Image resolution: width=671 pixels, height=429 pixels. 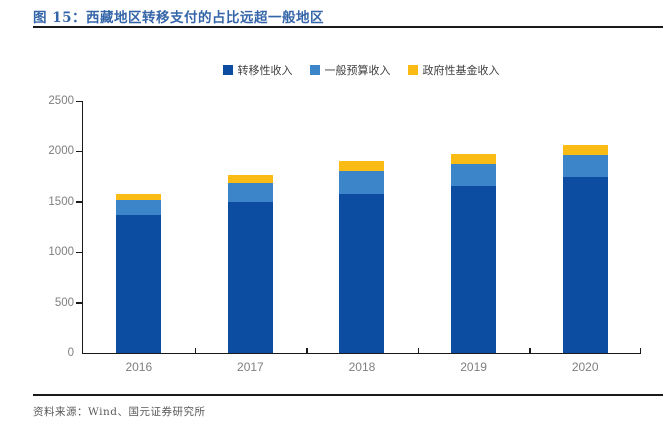 What do you see at coordinates (64, 302) in the screenshot?
I see `y-axis-label: 500` at bounding box center [64, 302].